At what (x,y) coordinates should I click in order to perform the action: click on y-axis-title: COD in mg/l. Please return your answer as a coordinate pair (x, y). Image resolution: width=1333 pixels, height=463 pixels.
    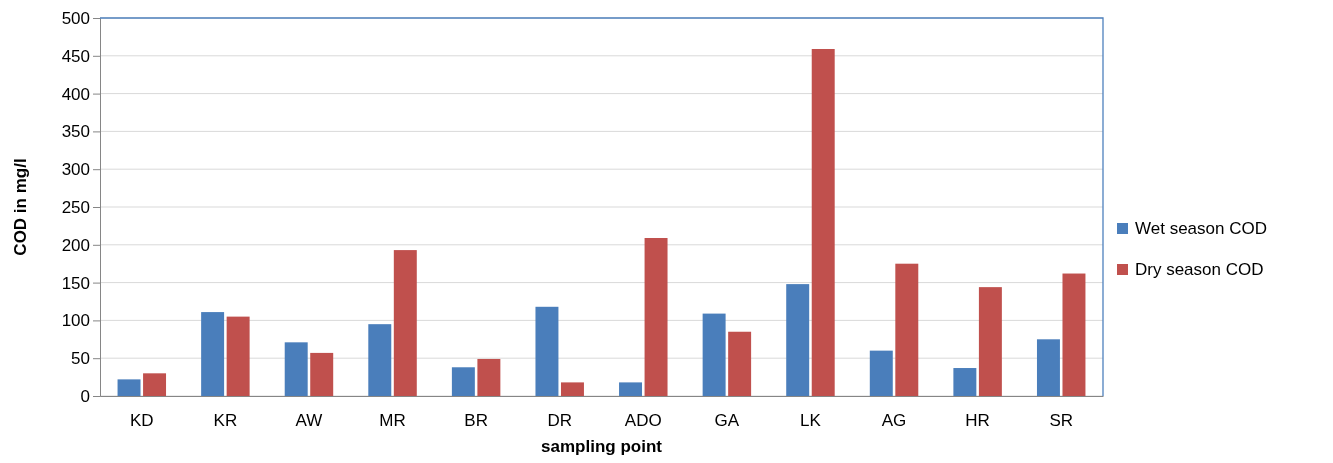
    Looking at the image, I should click on (20, 207).